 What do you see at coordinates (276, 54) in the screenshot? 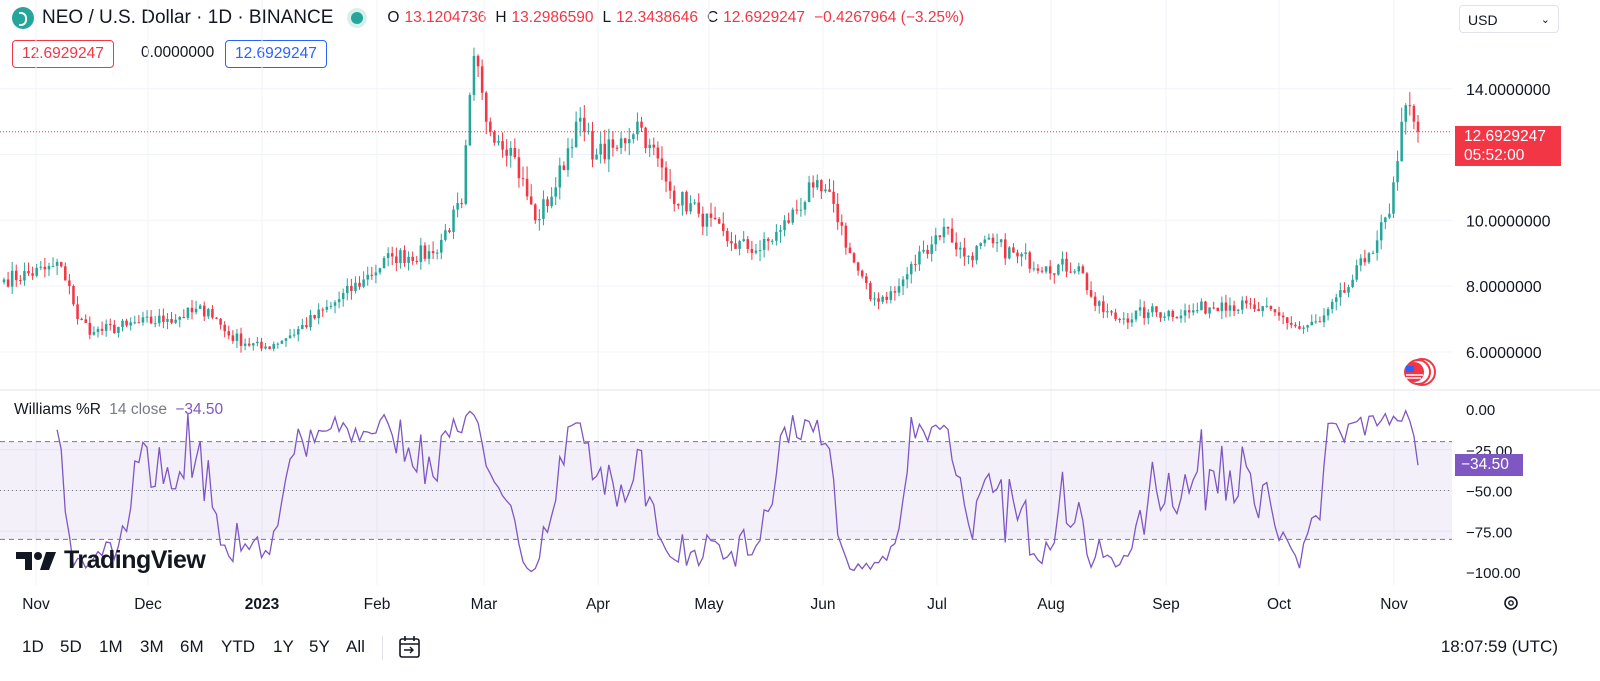
I see `buy-price-pill: 12.6929247` at bounding box center [276, 54].